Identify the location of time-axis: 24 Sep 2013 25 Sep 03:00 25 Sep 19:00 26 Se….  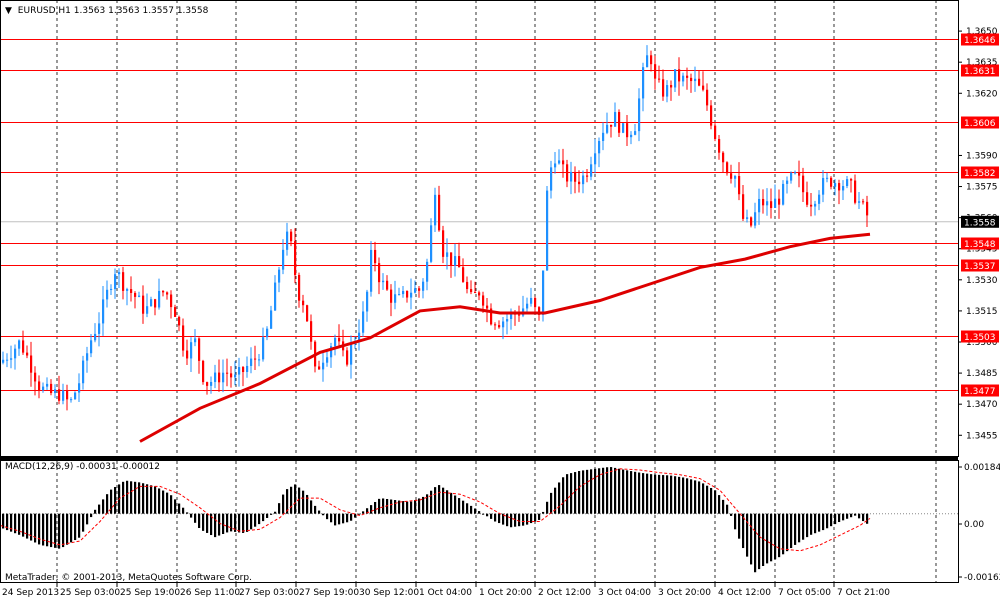
(446, 590).